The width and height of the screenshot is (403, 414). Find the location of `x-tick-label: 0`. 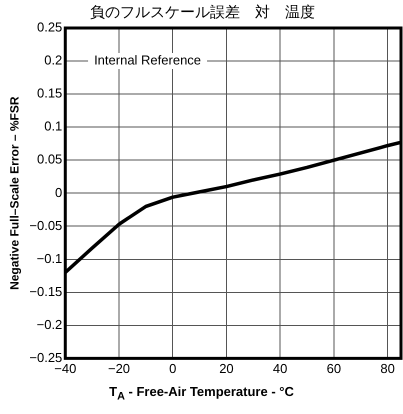

x-tick-label: 0 is located at coordinates (172, 368).